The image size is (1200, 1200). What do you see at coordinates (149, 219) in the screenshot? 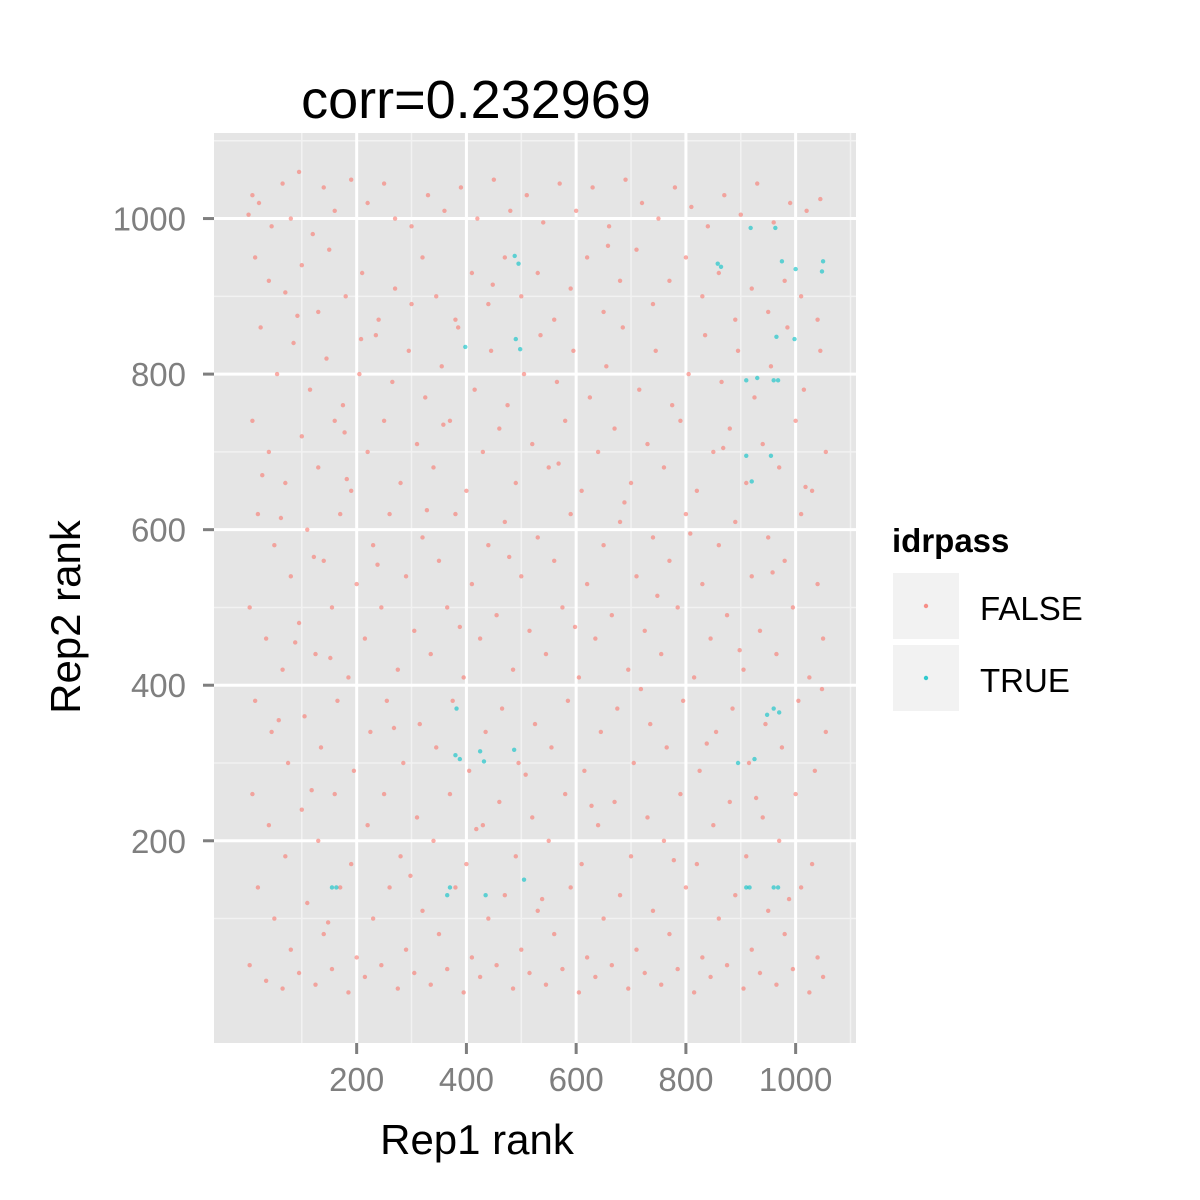
I see `y-tick-label: 1000` at bounding box center [149, 219].